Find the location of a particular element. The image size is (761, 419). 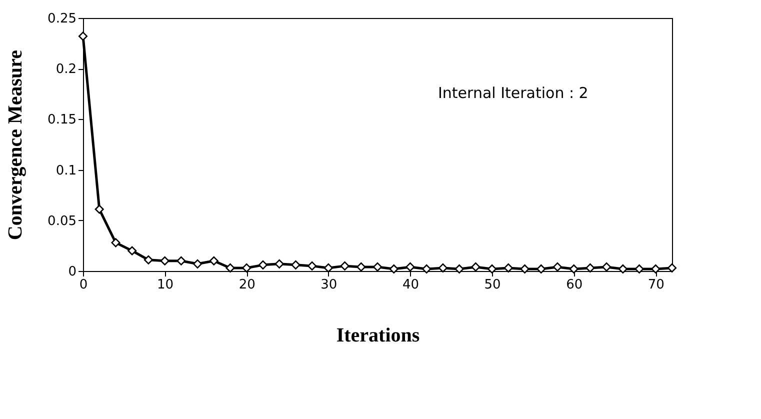

x-tick-label: 40 is located at coordinates (410, 285).